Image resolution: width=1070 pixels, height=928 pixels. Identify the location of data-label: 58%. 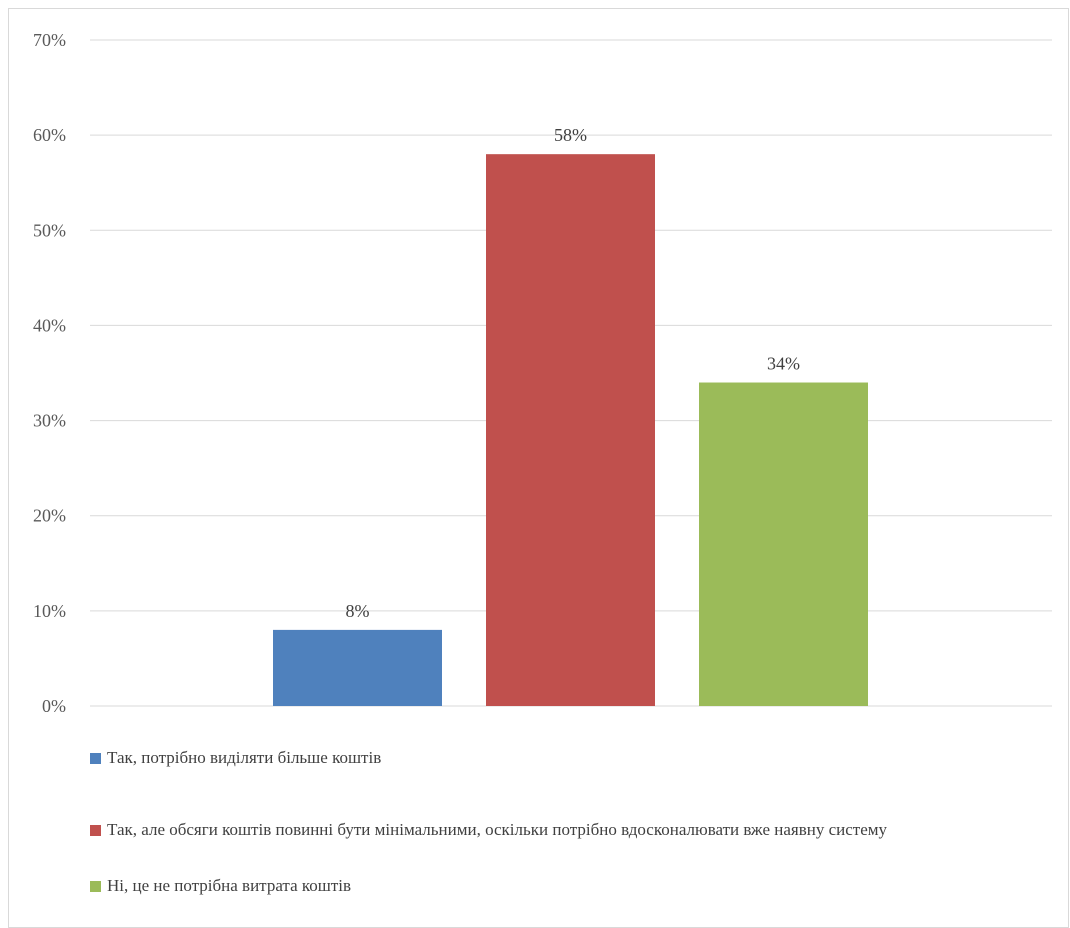
(570, 135).